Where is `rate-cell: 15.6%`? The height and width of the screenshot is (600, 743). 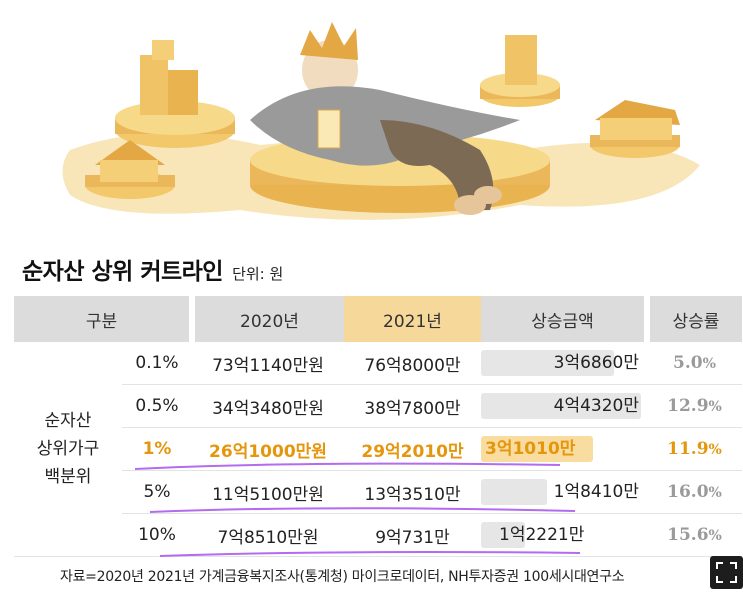 rate-cell: 15.6% is located at coordinates (694, 535).